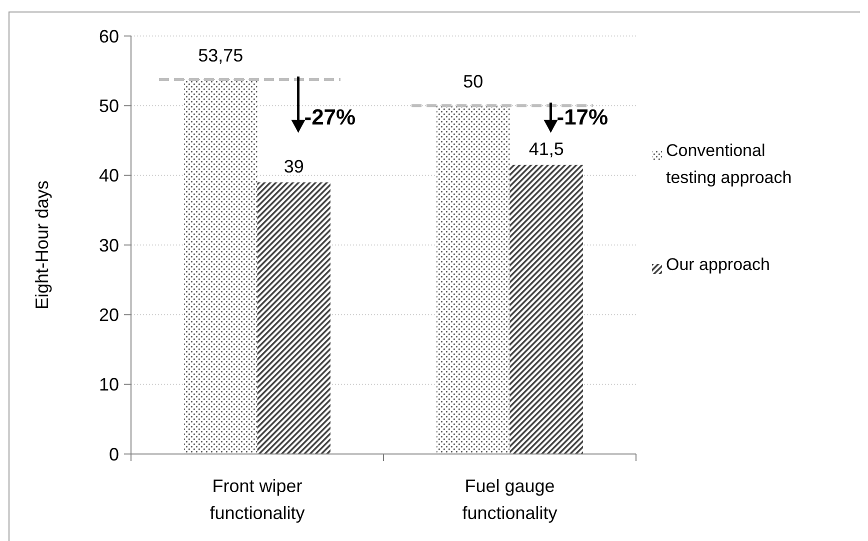 The width and height of the screenshot is (868, 541). Describe the element at coordinates (330, 117) in the screenshot. I see `annotation: -27%` at that location.